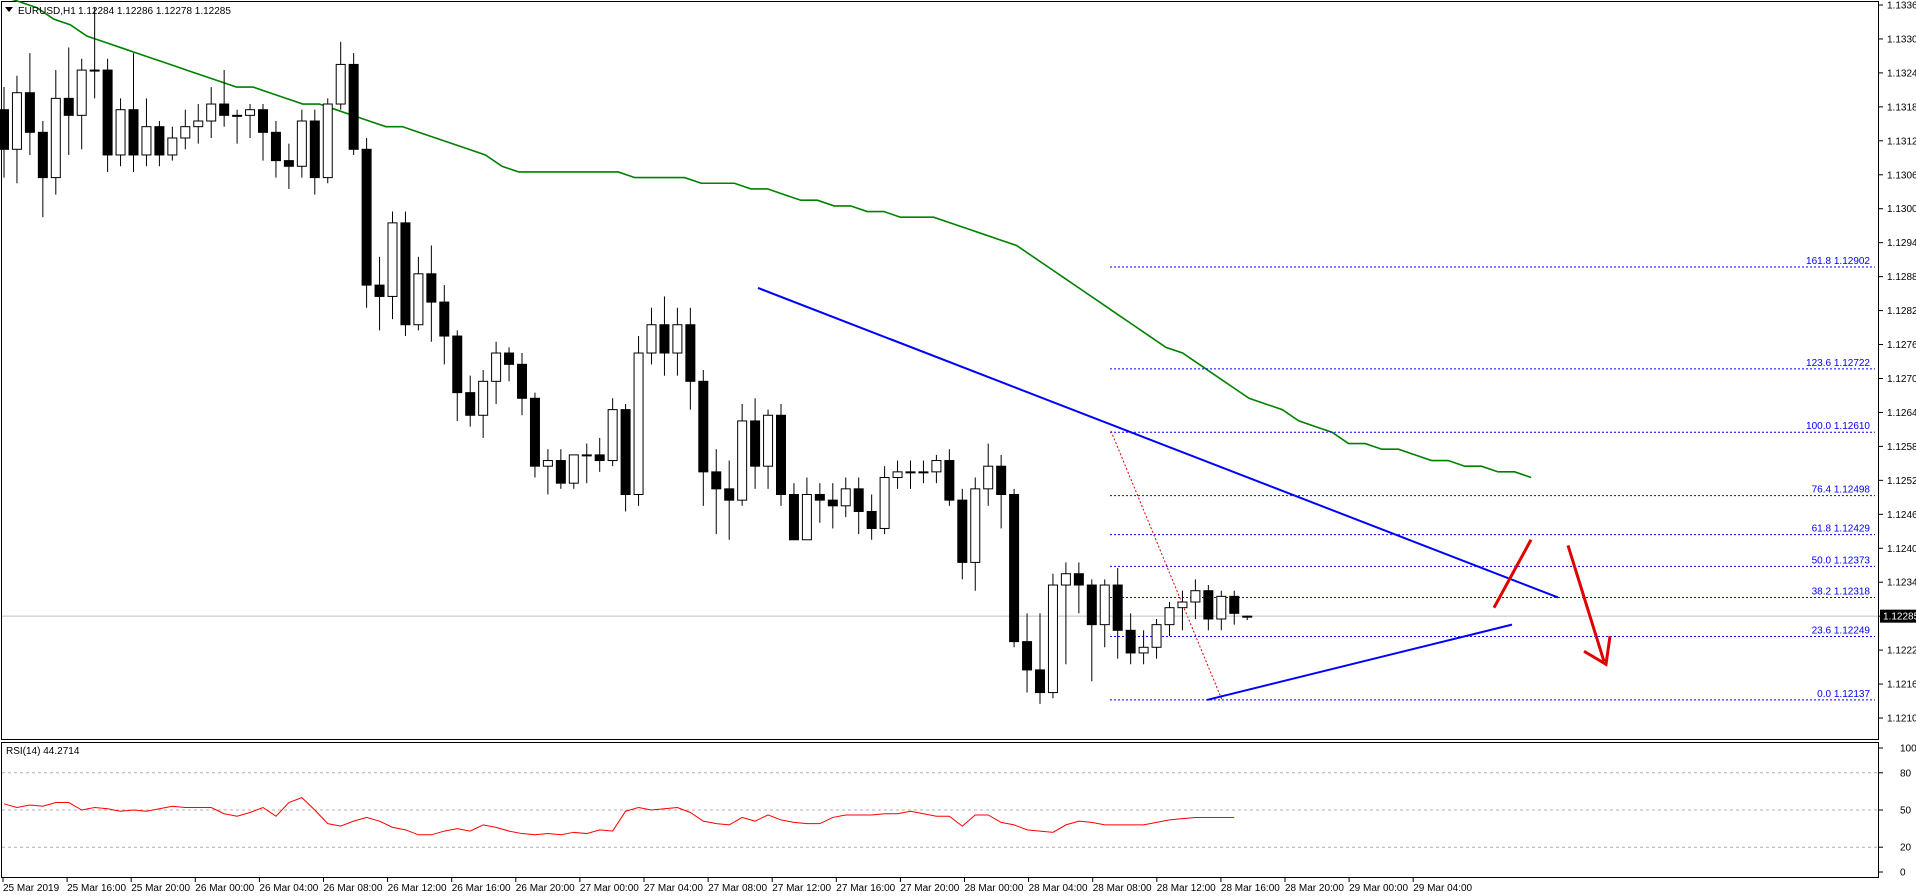 The width and height of the screenshot is (1916, 896). Describe the element at coordinates (1359, 662) in the screenshot. I see `support-trendline` at that location.